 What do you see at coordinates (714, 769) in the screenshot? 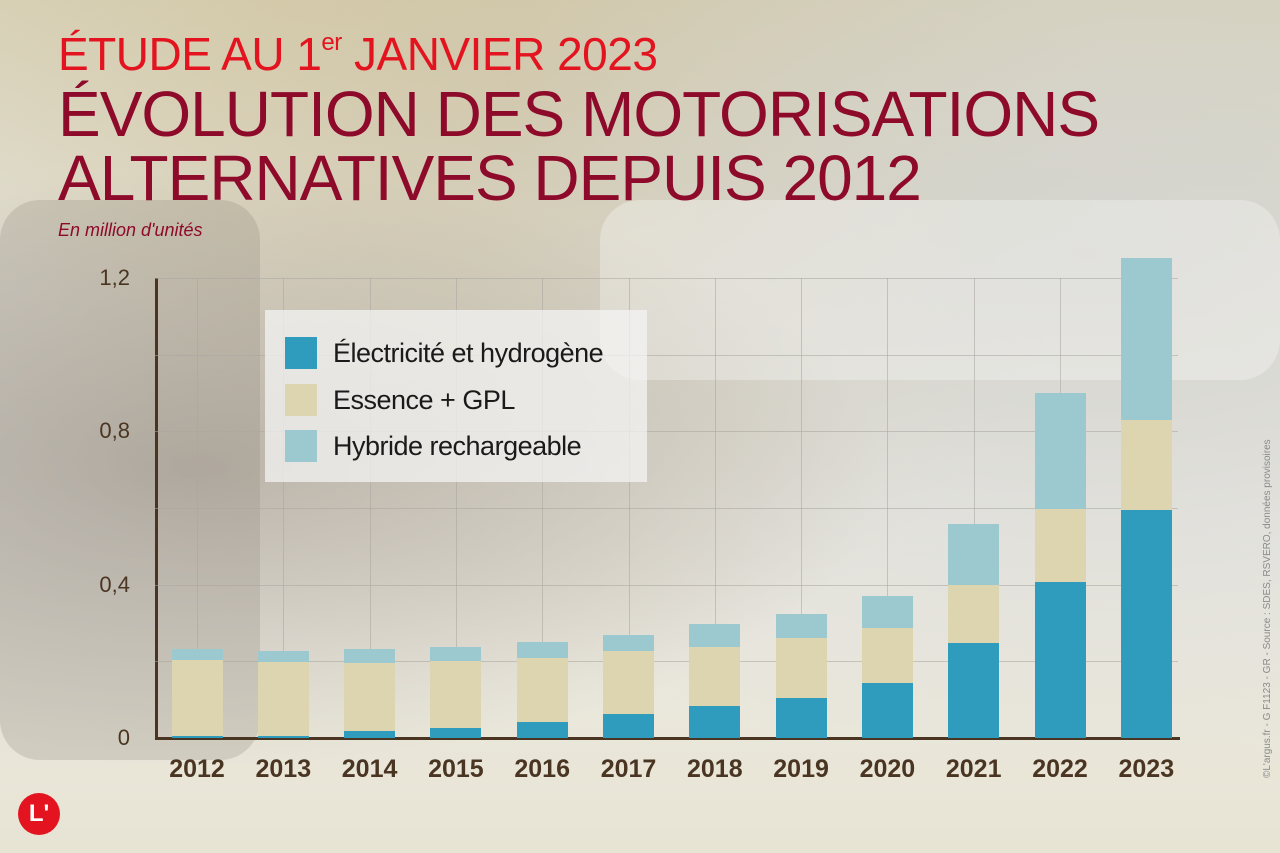
I see `x-tick-label: 2018` at bounding box center [714, 769].